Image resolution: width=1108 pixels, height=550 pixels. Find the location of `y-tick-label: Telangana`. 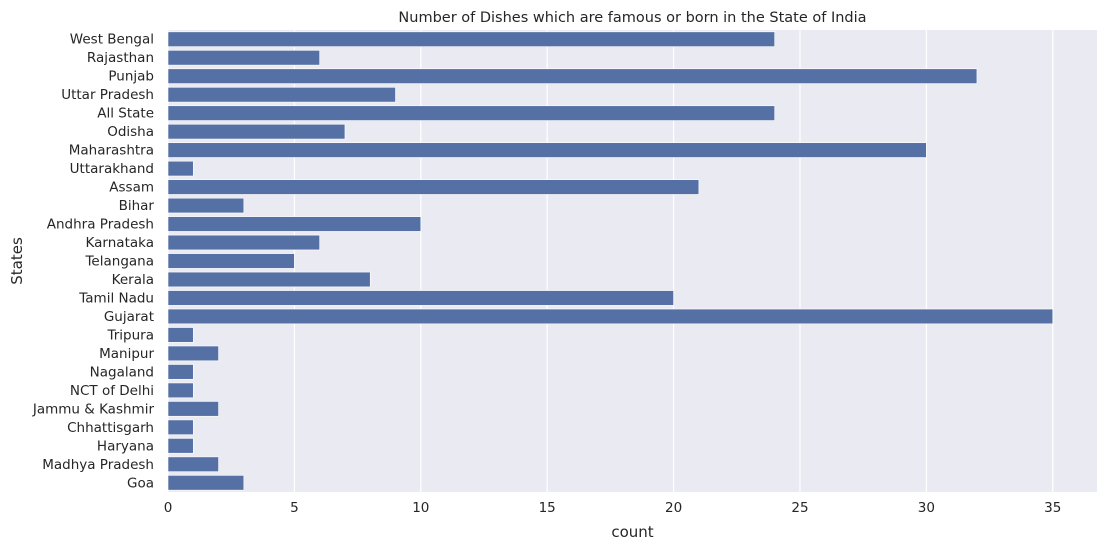

y-tick-label: Telangana is located at coordinates (119, 262).